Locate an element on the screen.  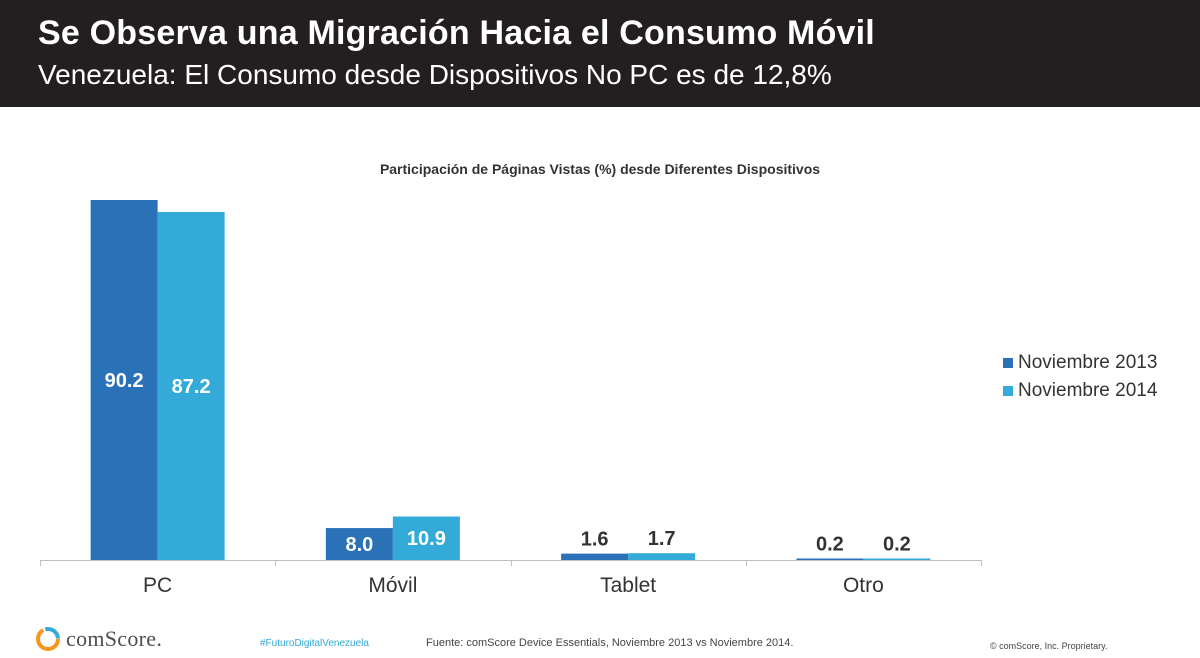
bar-tablet-2014 is located at coordinates (662, 556).